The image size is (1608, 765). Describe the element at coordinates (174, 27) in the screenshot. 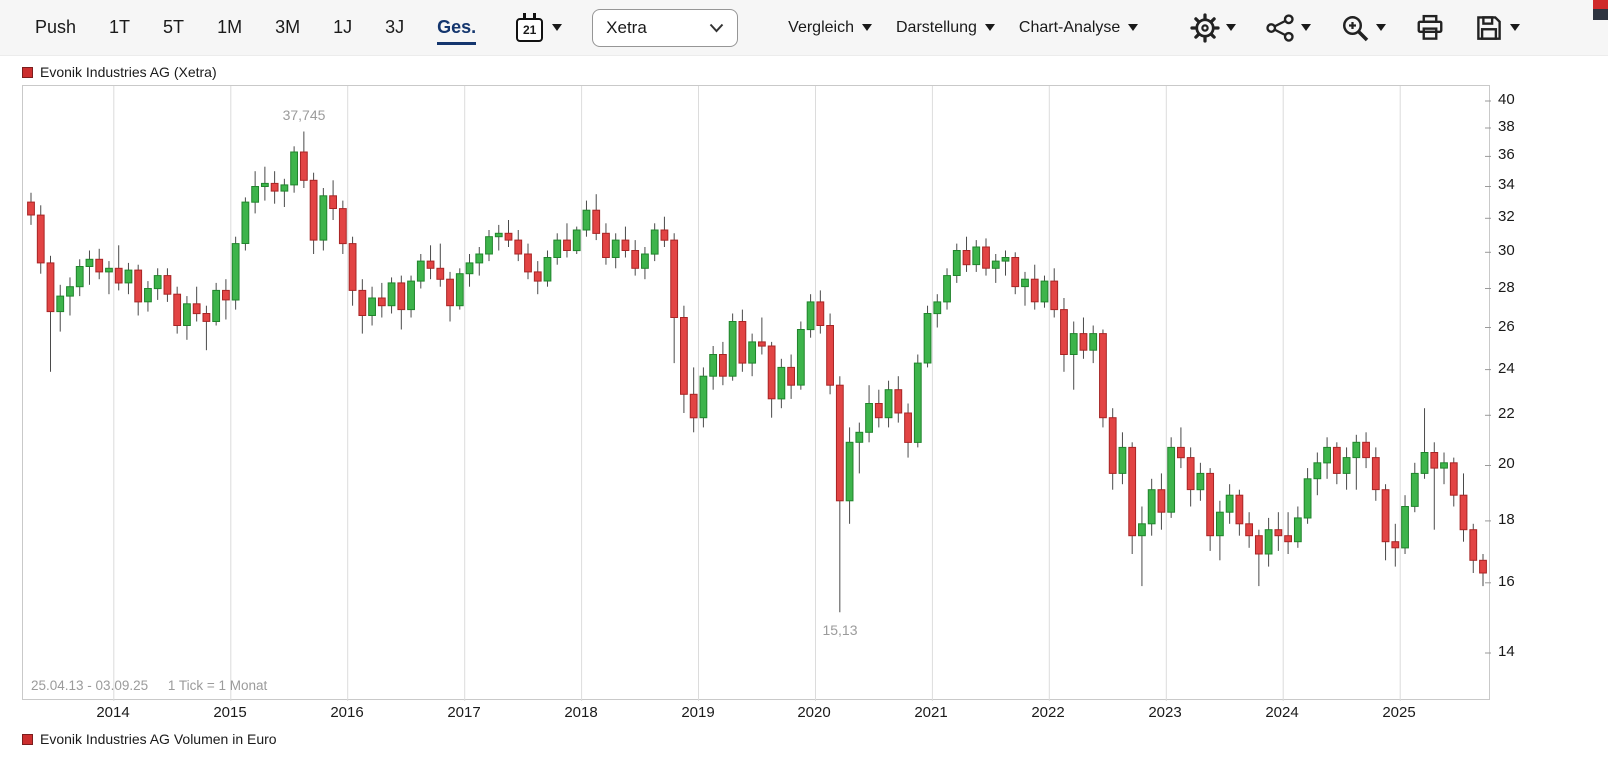

I see `range-tab-5t: 5T` at that location.